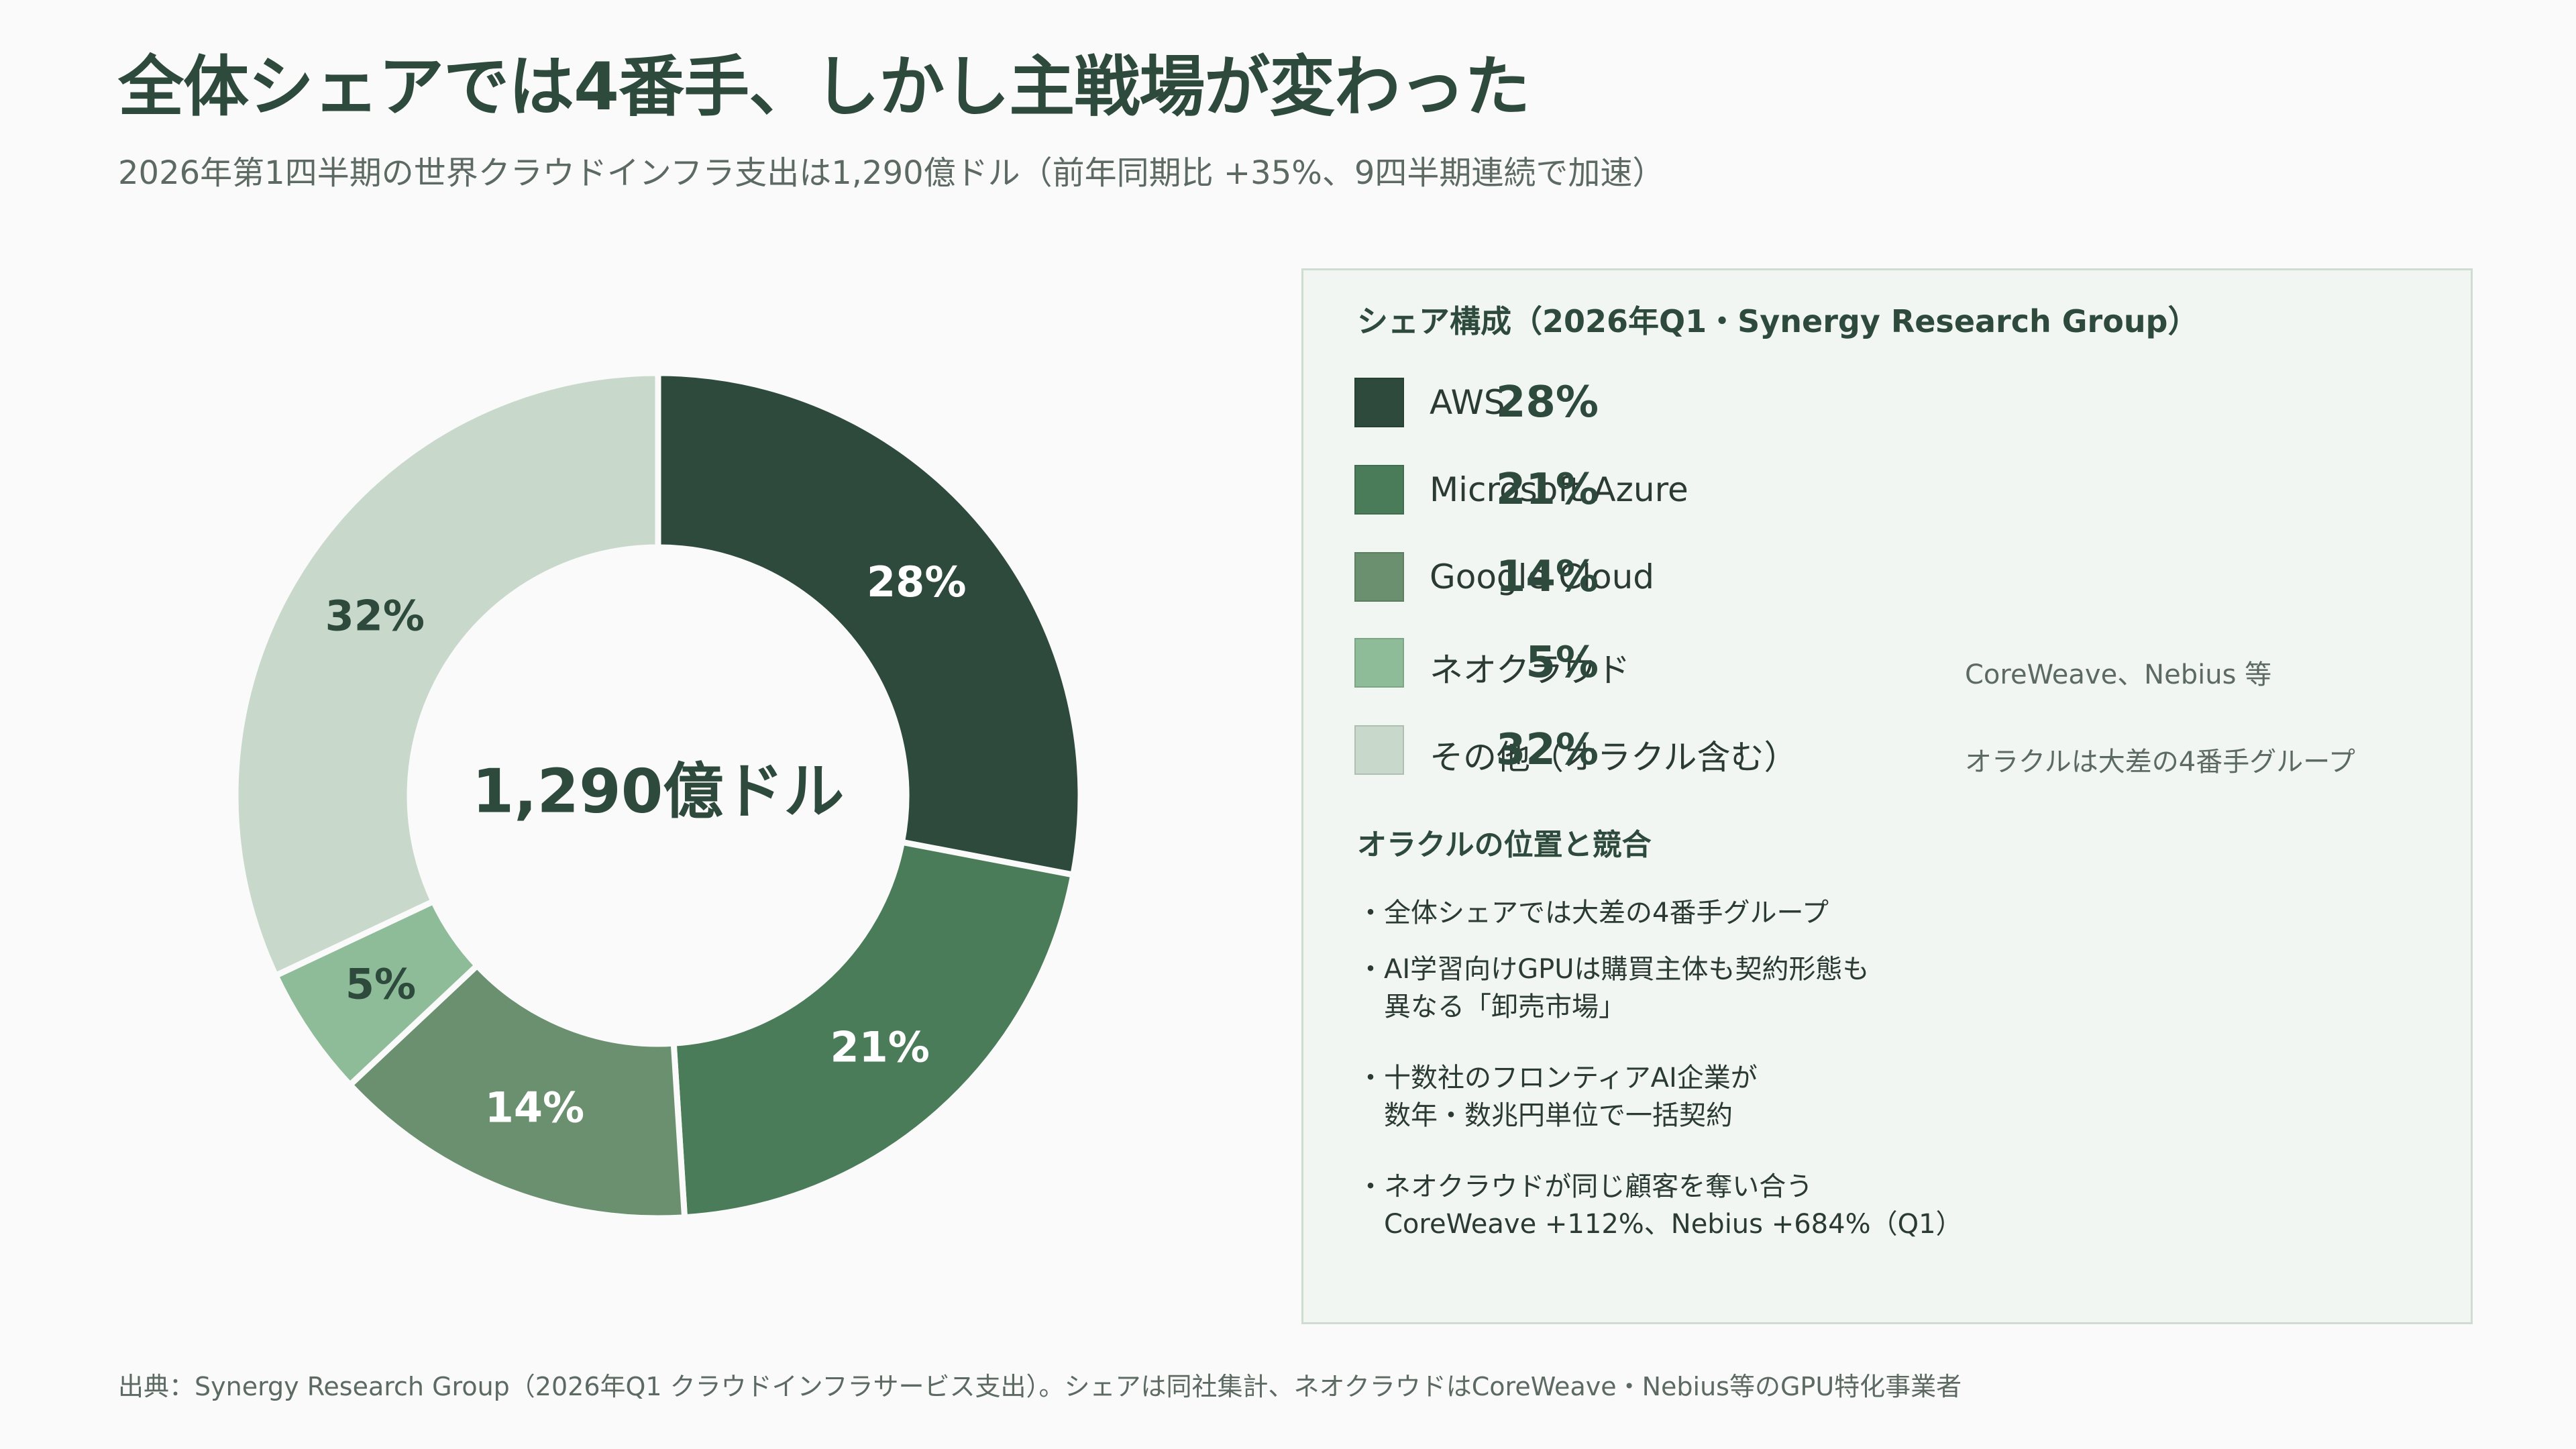 The height and width of the screenshot is (1449, 2576). What do you see at coordinates (1891, 751) in the screenshot?
I see `legend-row: その他（オラクル含む） 32% オラクルは大差の4番手グループ` at bounding box center [1891, 751].